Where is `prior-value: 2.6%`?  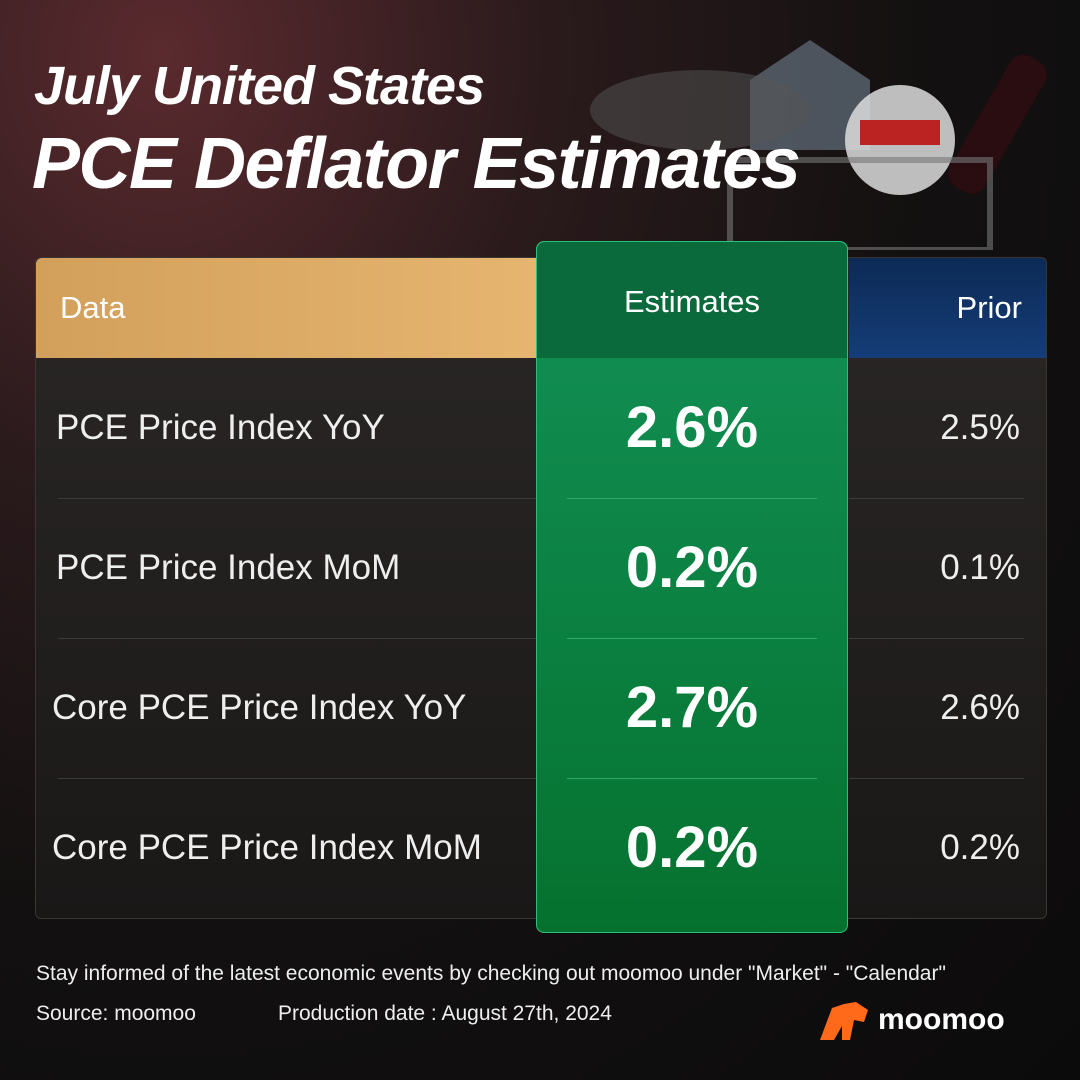 prior-value: 2.6% is located at coordinates (980, 707).